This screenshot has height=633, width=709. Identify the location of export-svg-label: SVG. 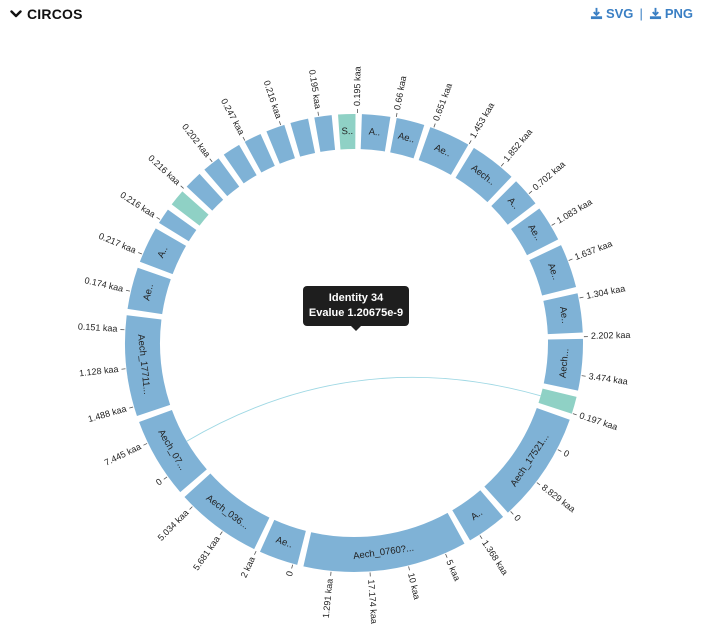
(619, 13).